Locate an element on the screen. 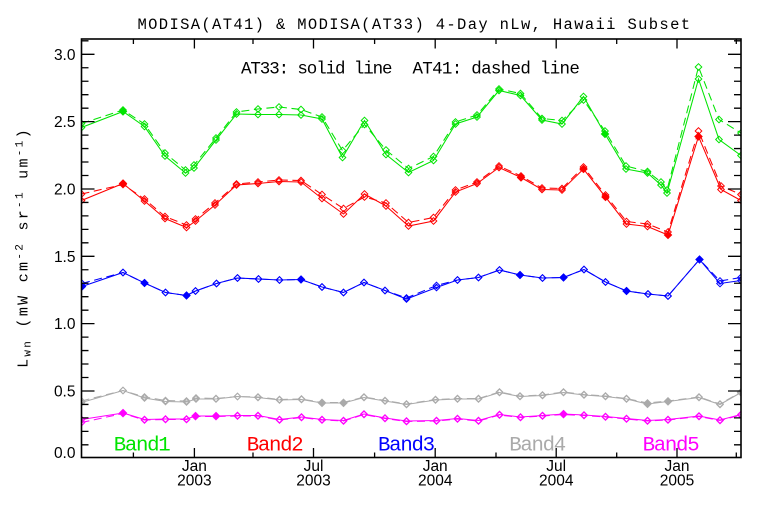 This screenshot has height=517, width=768. svg-text: AT41: dashed line is located at coordinates (496, 69).